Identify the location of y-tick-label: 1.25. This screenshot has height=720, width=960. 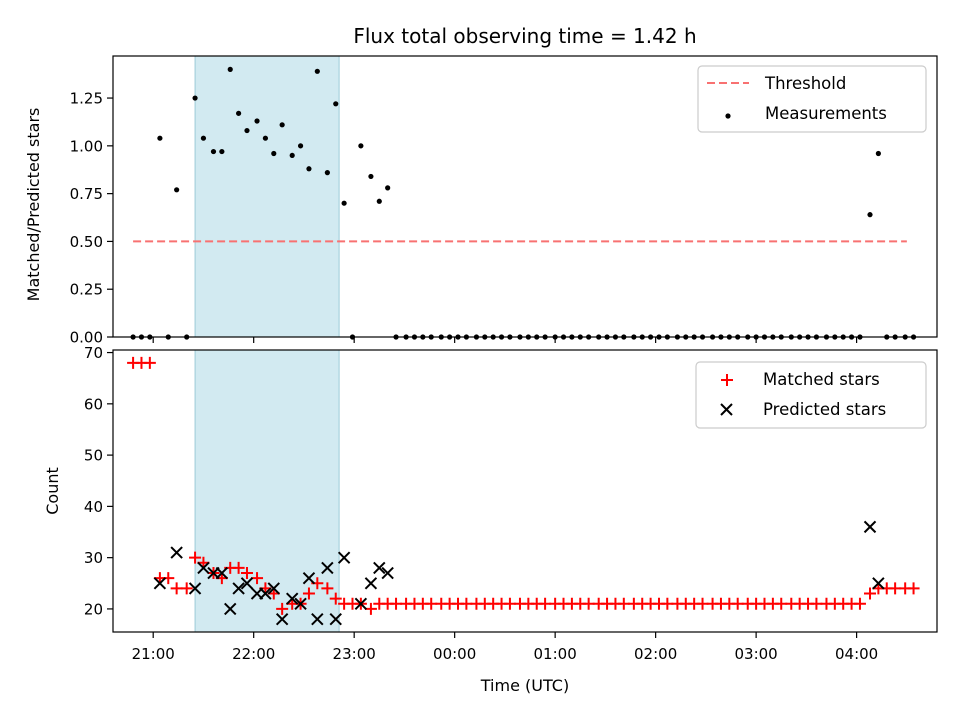
(86, 99).